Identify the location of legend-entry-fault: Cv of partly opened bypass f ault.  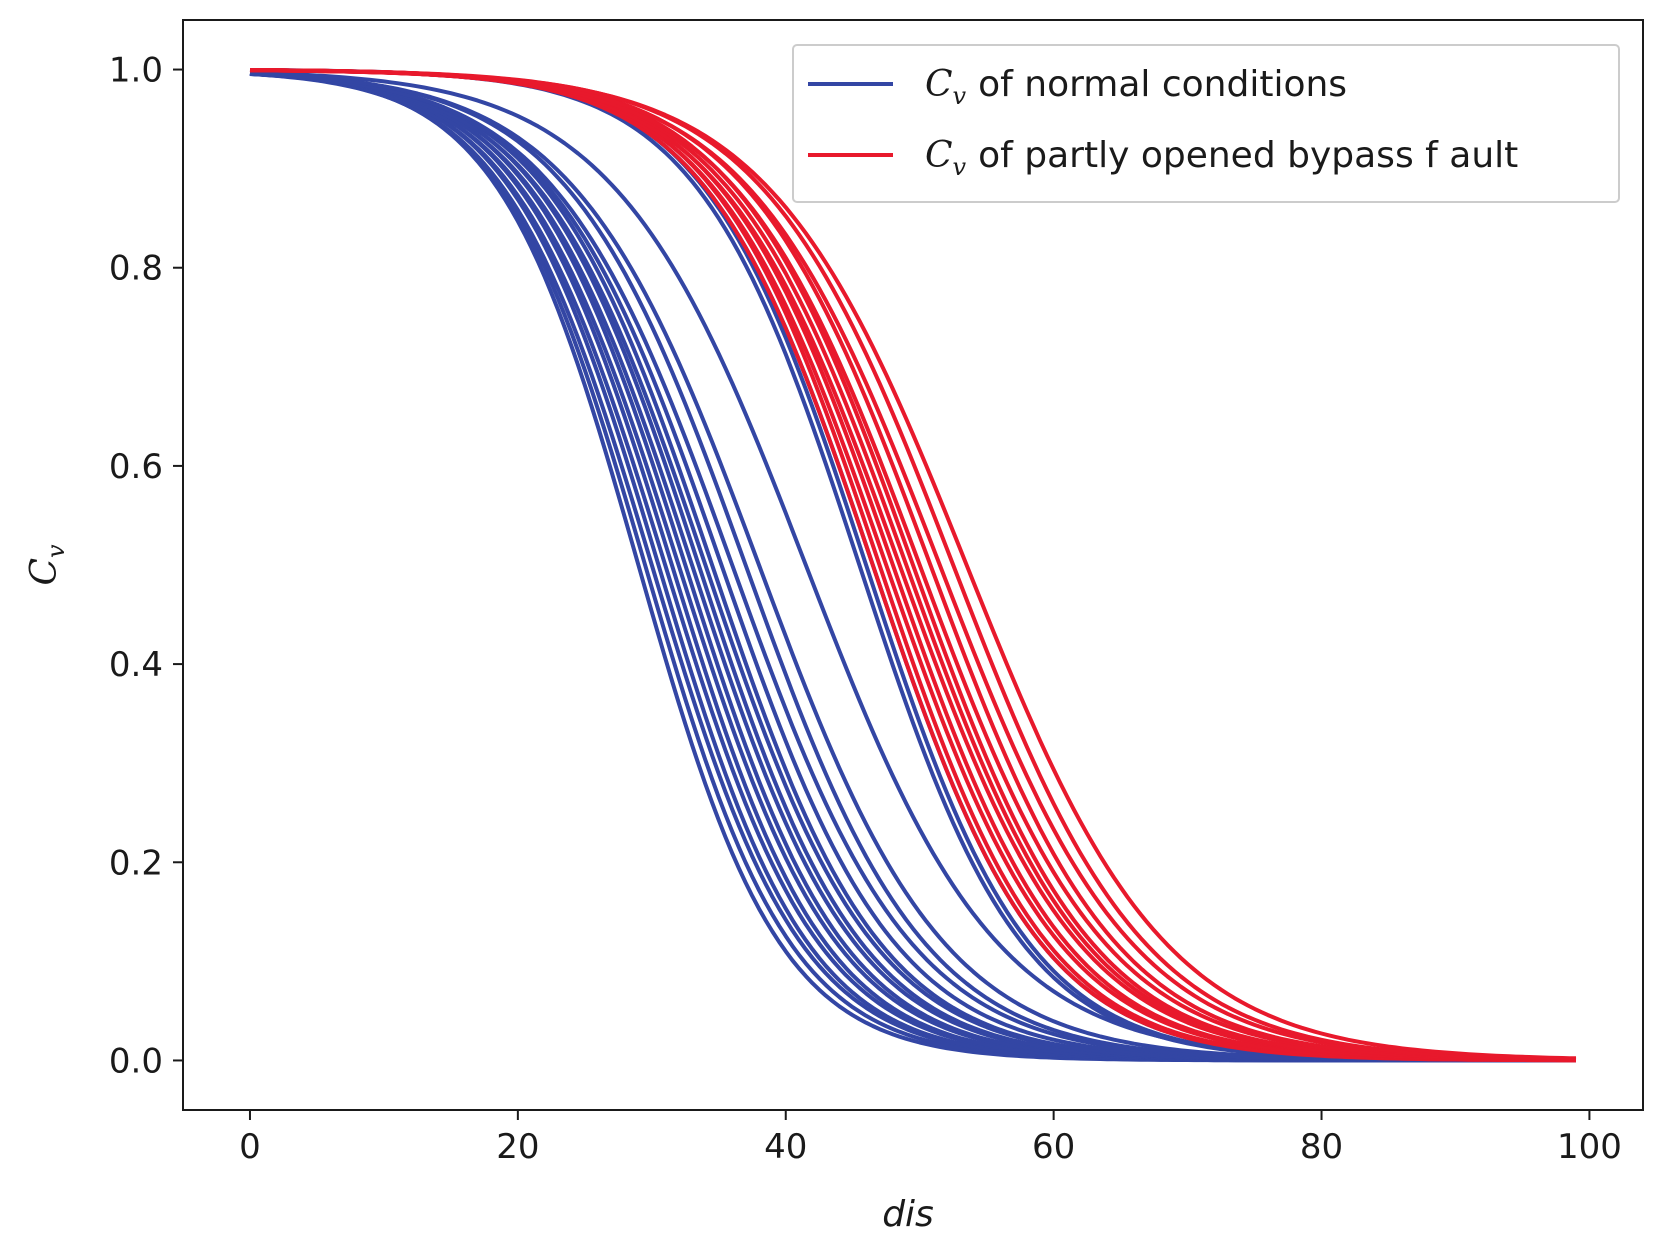
(1221, 158).